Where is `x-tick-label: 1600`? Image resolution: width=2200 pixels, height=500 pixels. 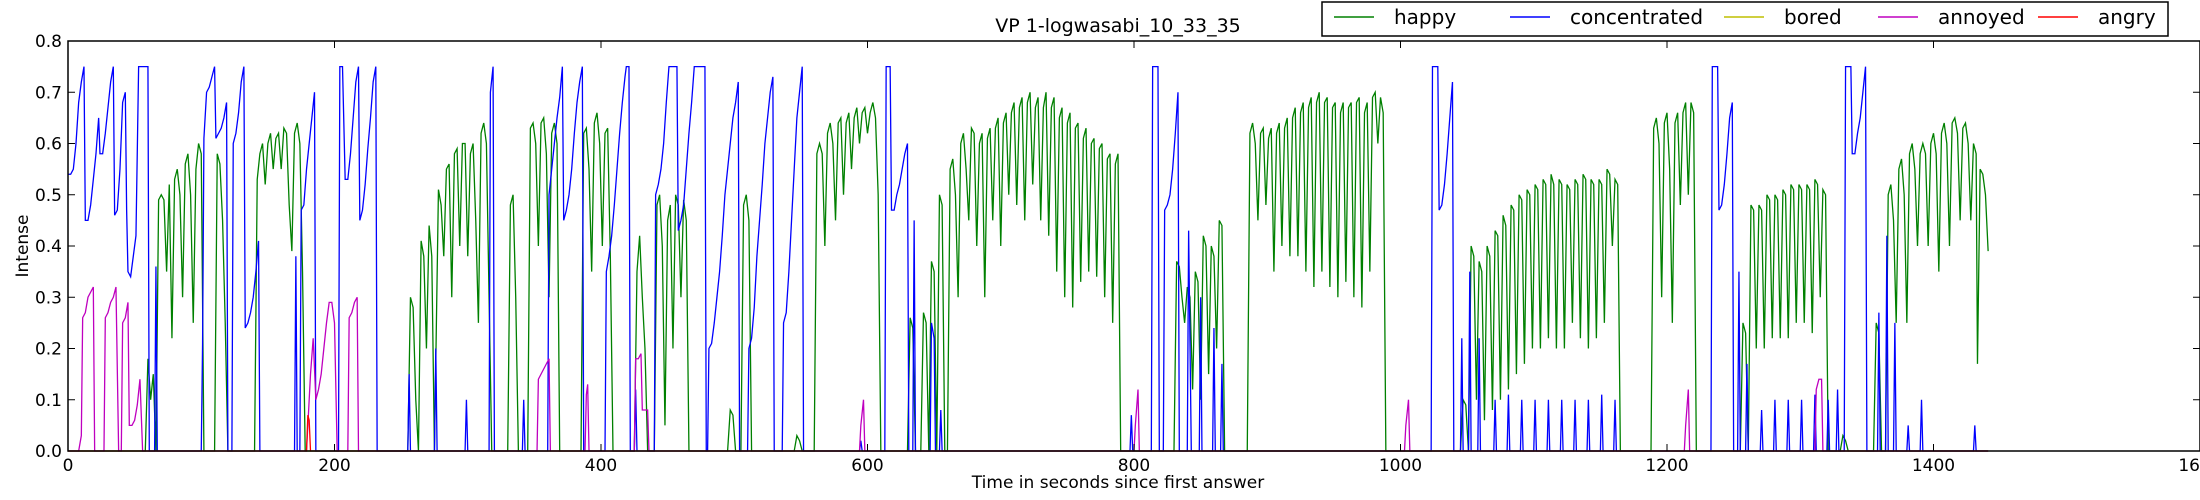 x-tick-label: 1600 is located at coordinates (2189, 466).